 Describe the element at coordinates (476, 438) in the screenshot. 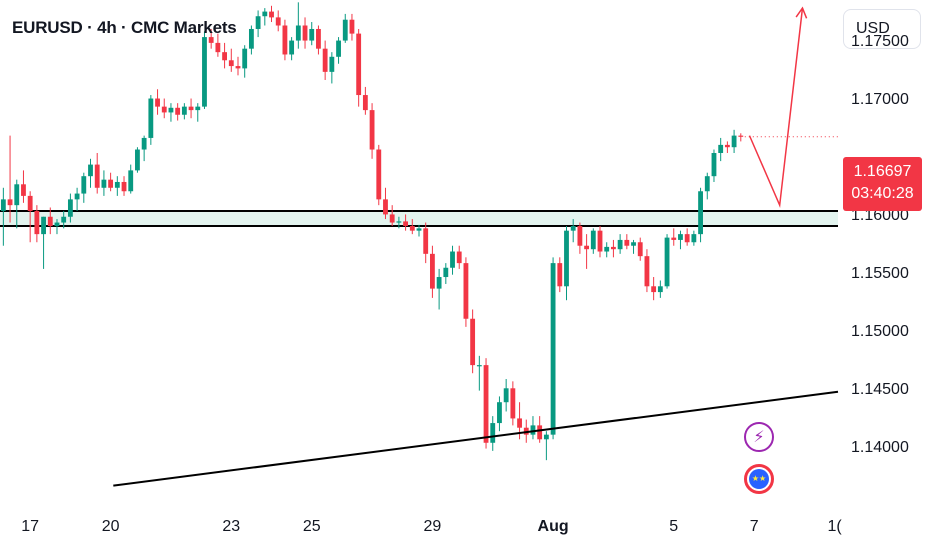

I see `ascending-trendline` at that location.